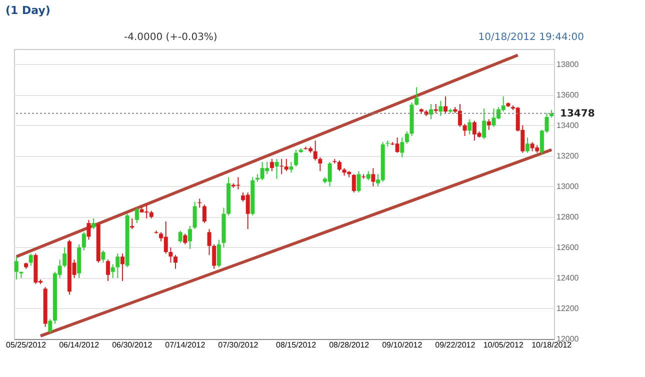  Describe the element at coordinates (568, 339) in the screenshot. I see `y-tick-label: 12000` at that location.